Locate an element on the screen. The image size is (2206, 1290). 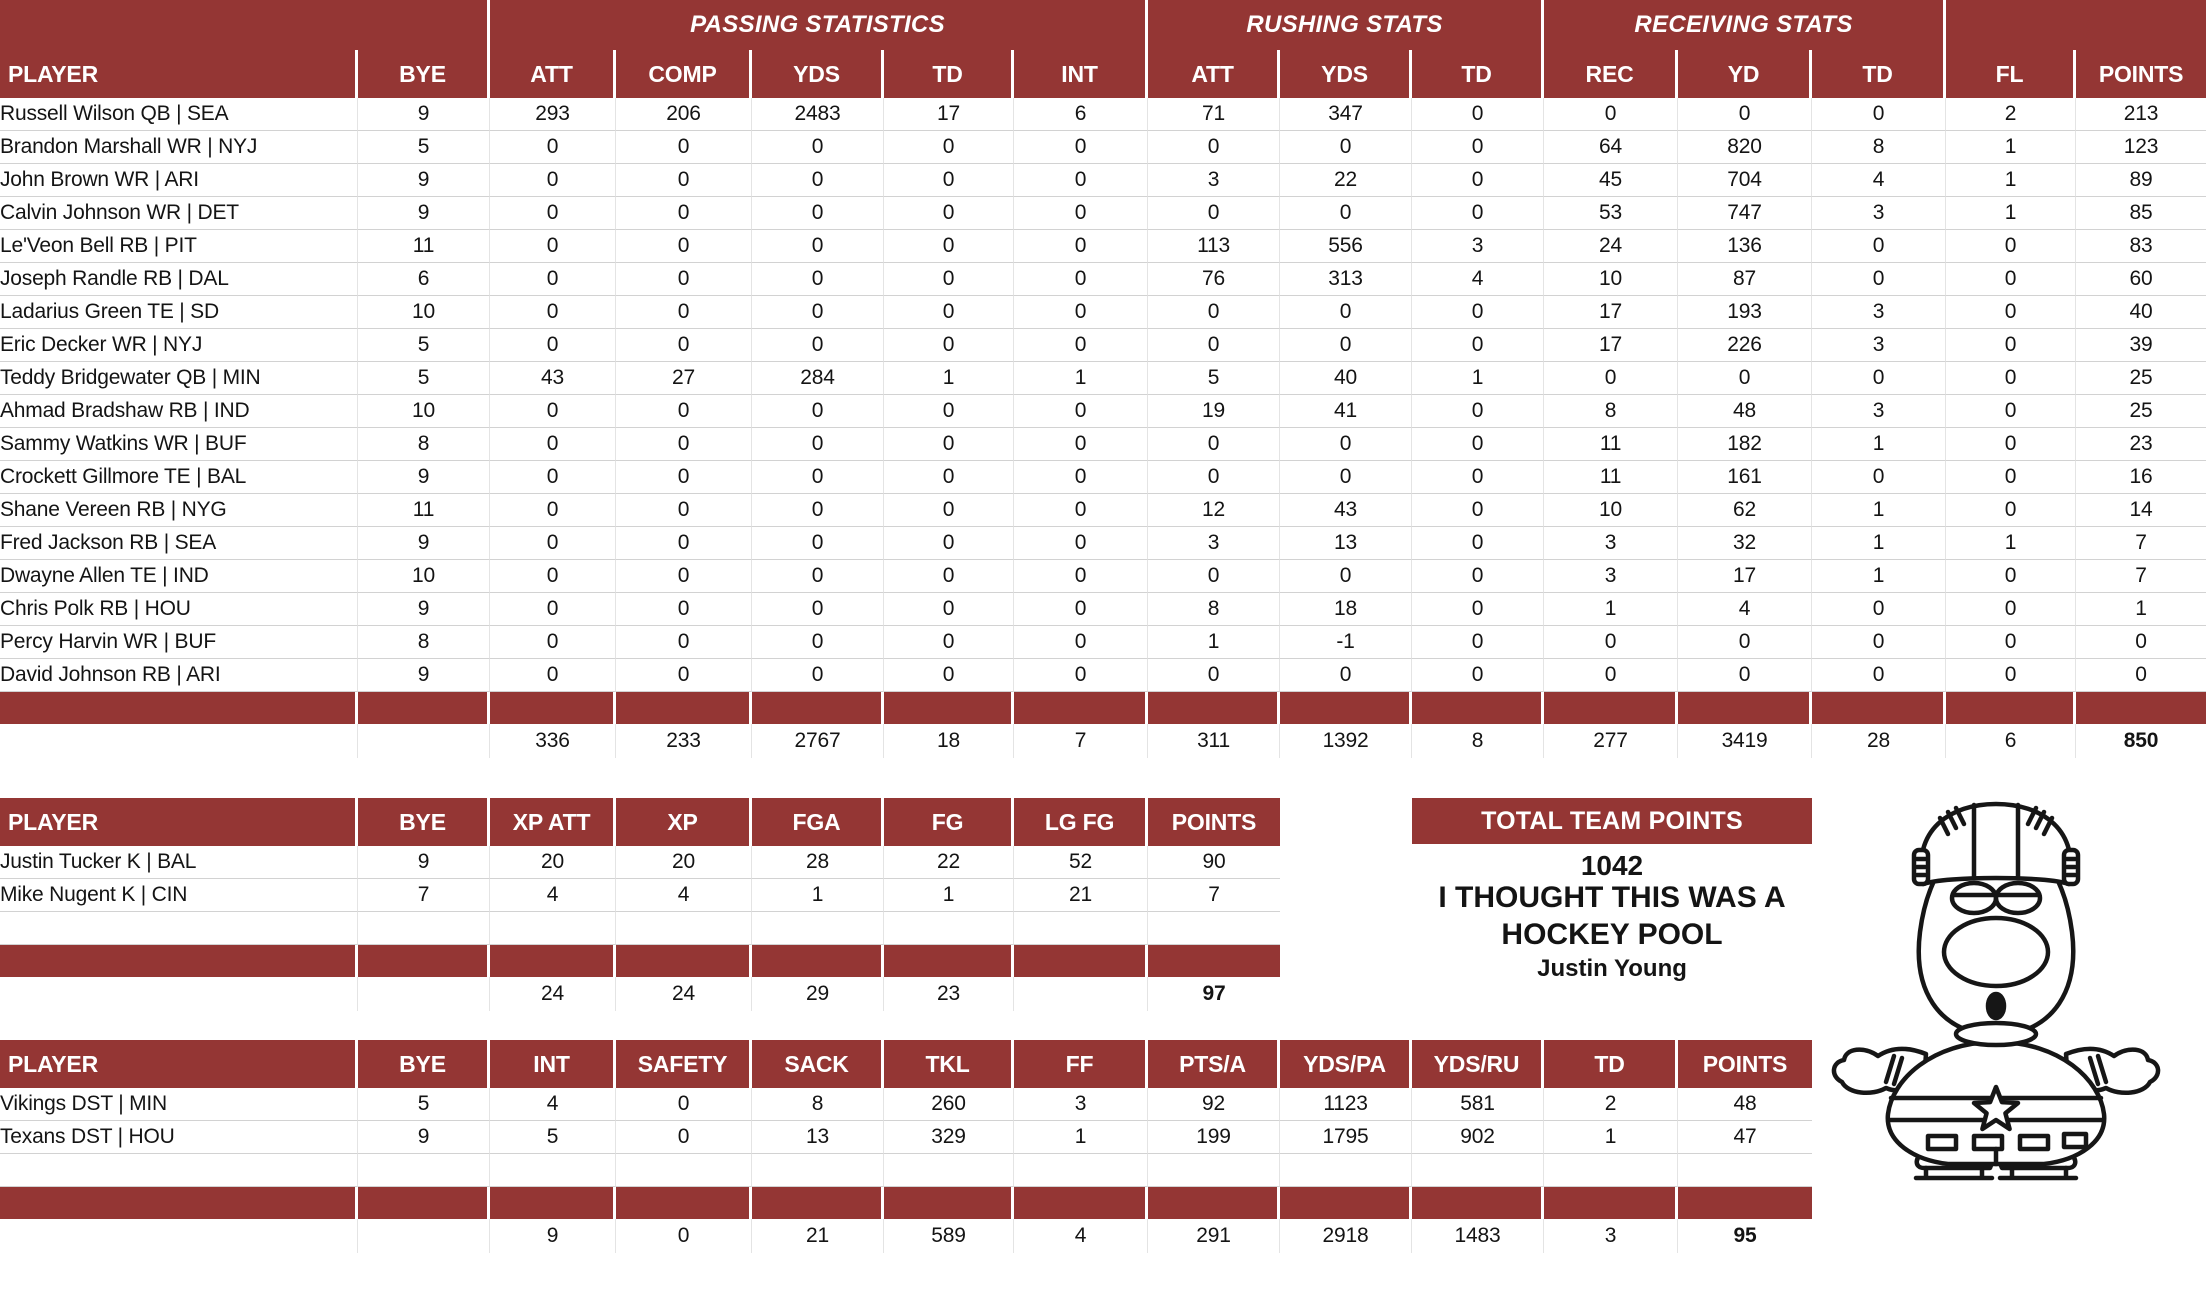
stat-cell: 7 is located at coordinates (1214, 895).